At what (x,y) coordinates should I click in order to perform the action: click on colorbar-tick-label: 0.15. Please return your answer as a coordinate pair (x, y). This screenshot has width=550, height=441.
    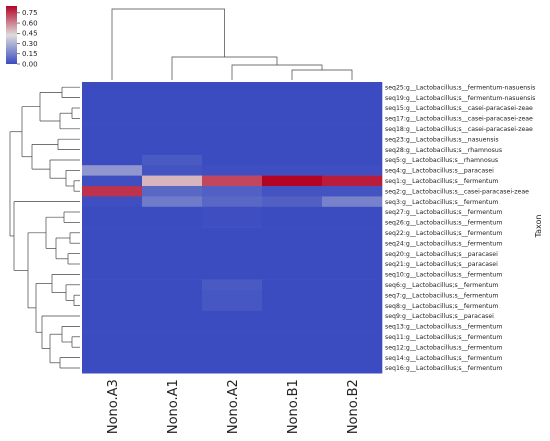
    Looking at the image, I should click on (30, 54).